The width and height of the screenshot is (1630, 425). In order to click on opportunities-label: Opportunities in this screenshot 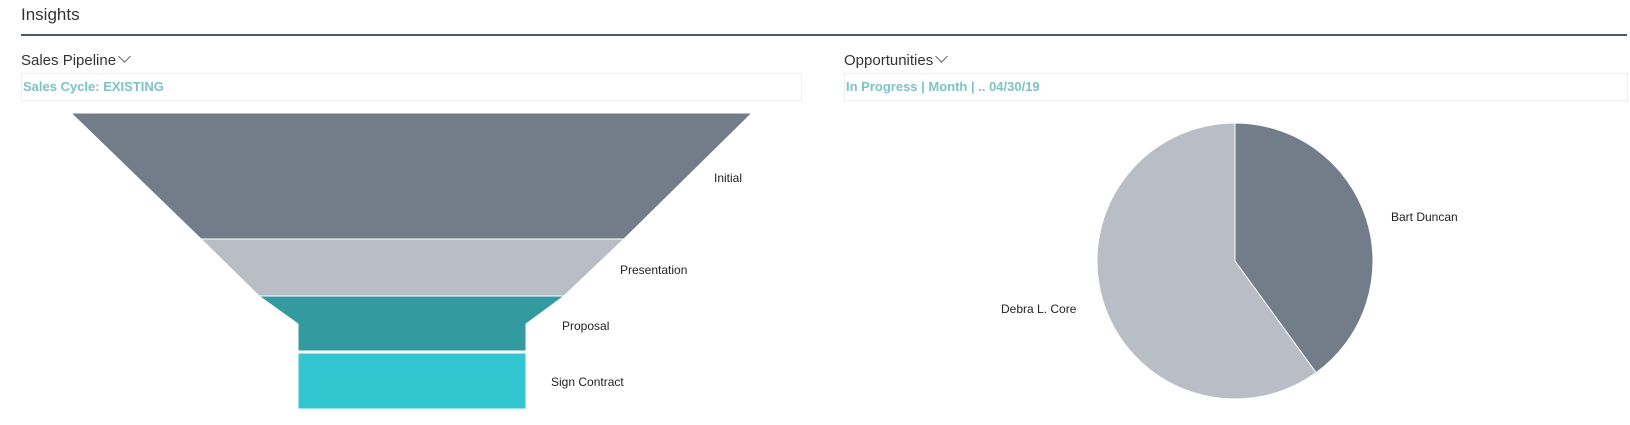, I will do `click(889, 60)`.